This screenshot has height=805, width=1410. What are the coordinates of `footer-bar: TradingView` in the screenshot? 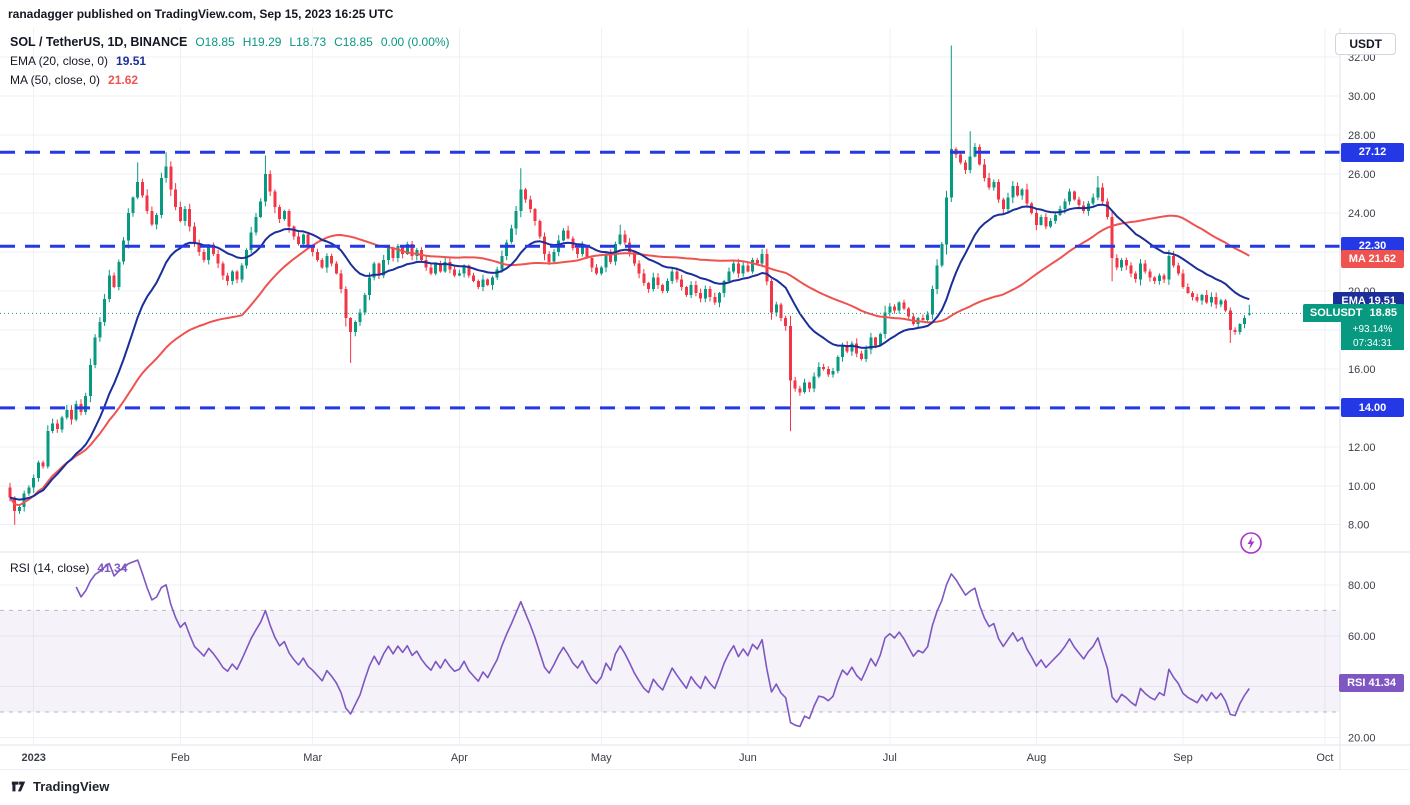 It's located at (705, 787).